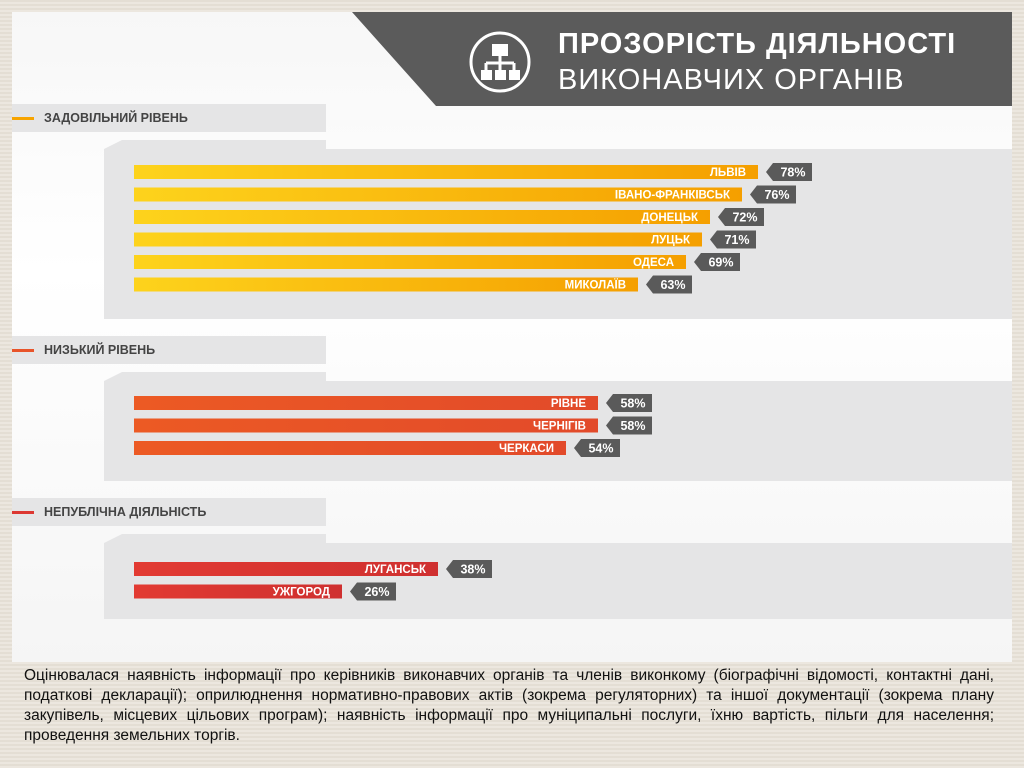 The width and height of the screenshot is (1024, 768). What do you see at coordinates (23, 118) in the screenshot?
I see `section-marker-satisfactory` at bounding box center [23, 118].